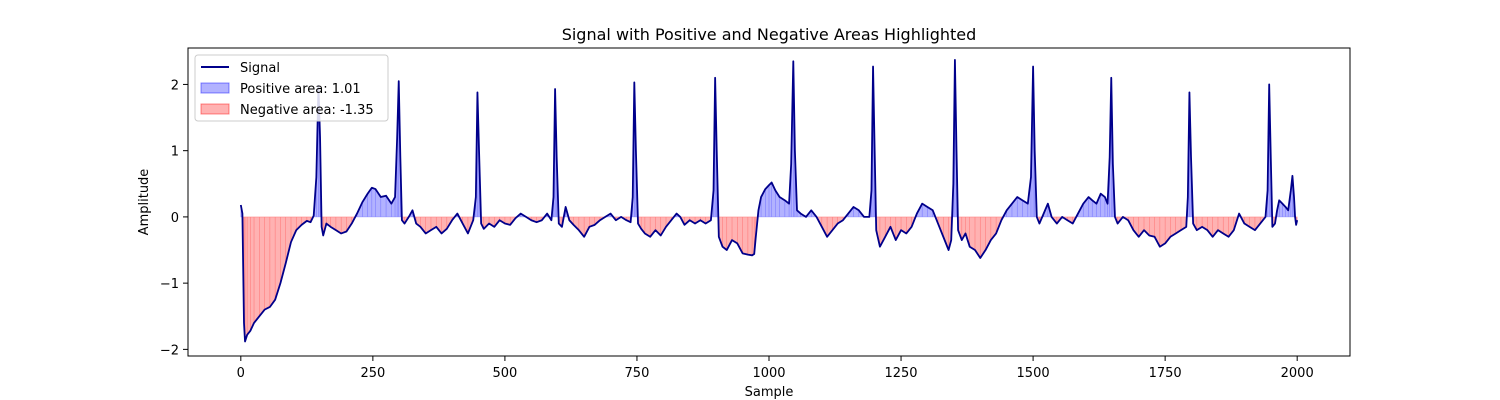 Image resolution: width=1500 pixels, height=400 pixels. What do you see at coordinates (241, 373) in the screenshot?
I see `x-tick-label: 0` at bounding box center [241, 373].